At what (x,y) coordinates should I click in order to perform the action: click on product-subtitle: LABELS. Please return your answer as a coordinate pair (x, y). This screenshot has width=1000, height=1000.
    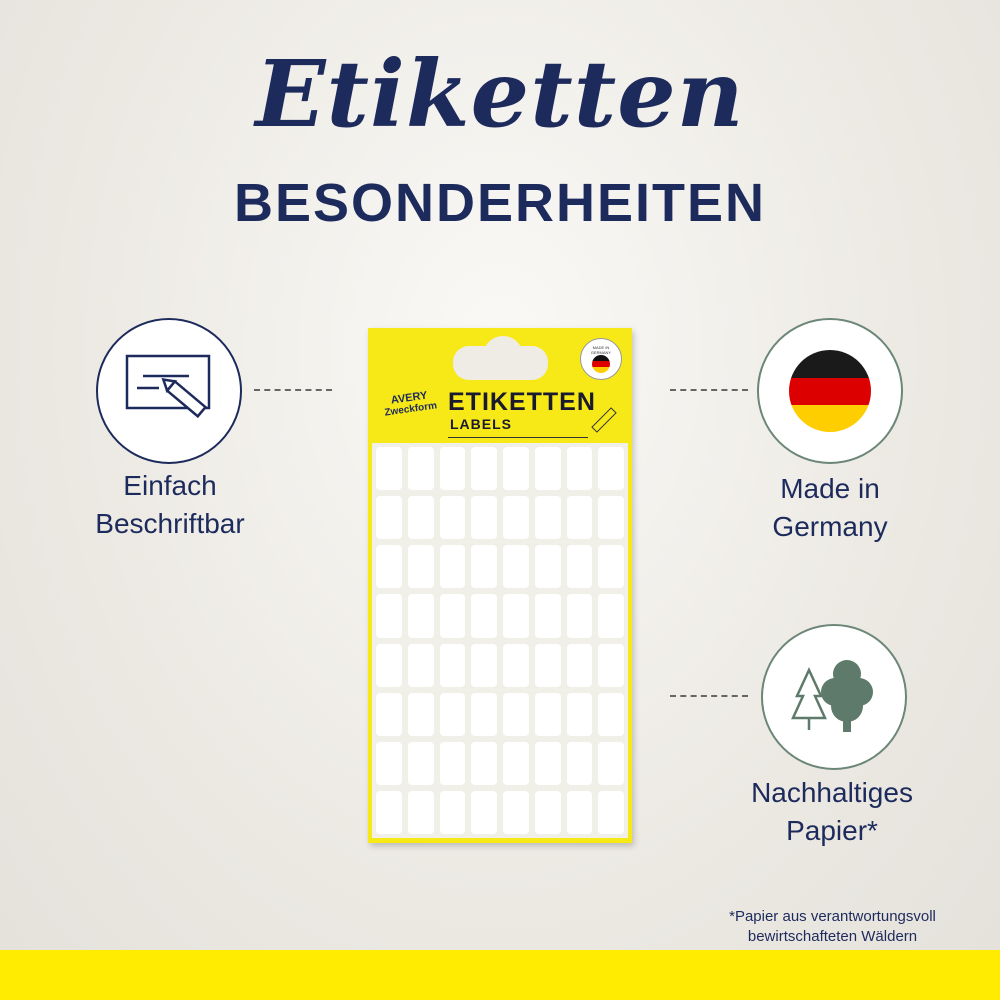
    Looking at the image, I should click on (481, 424).